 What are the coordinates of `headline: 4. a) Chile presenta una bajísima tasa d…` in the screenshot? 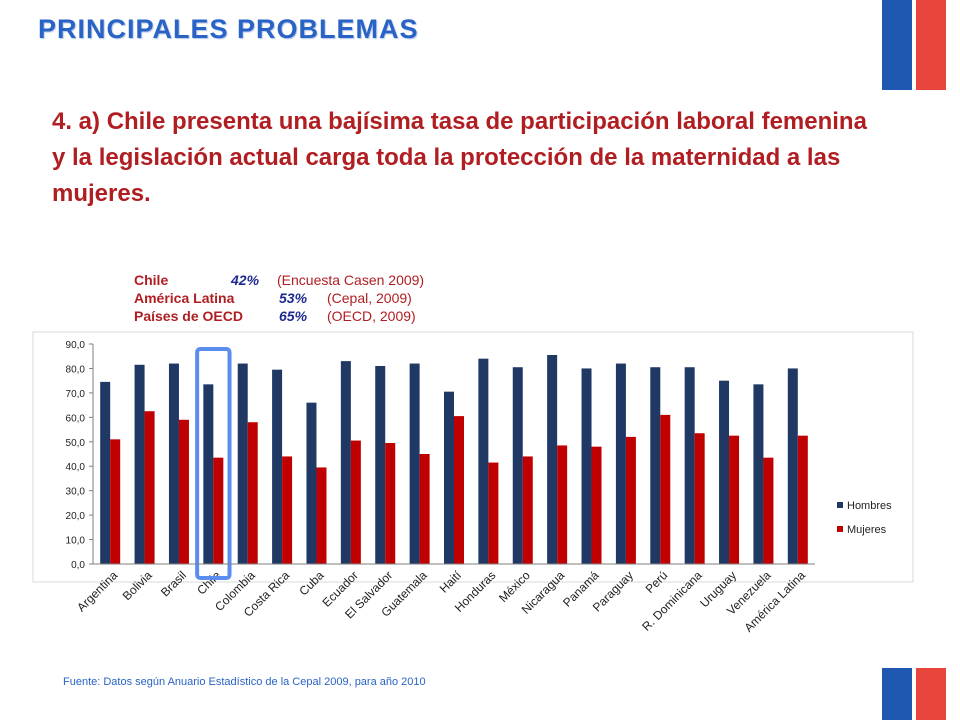 It's located at (459, 157).